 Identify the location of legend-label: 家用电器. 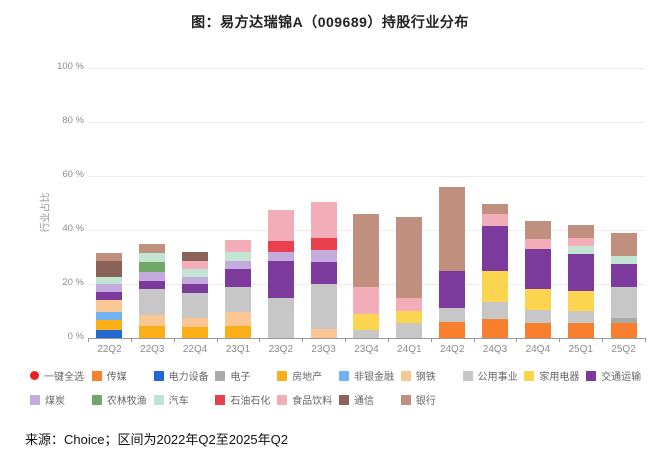
(559, 377).